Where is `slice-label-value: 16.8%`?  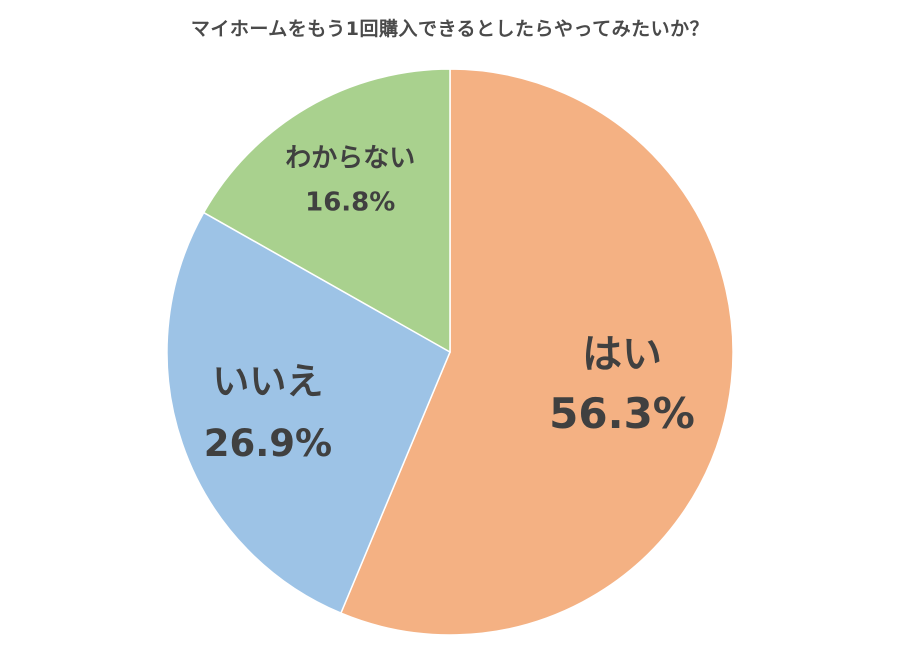
slice-label-value: 16.8% is located at coordinates (350, 202).